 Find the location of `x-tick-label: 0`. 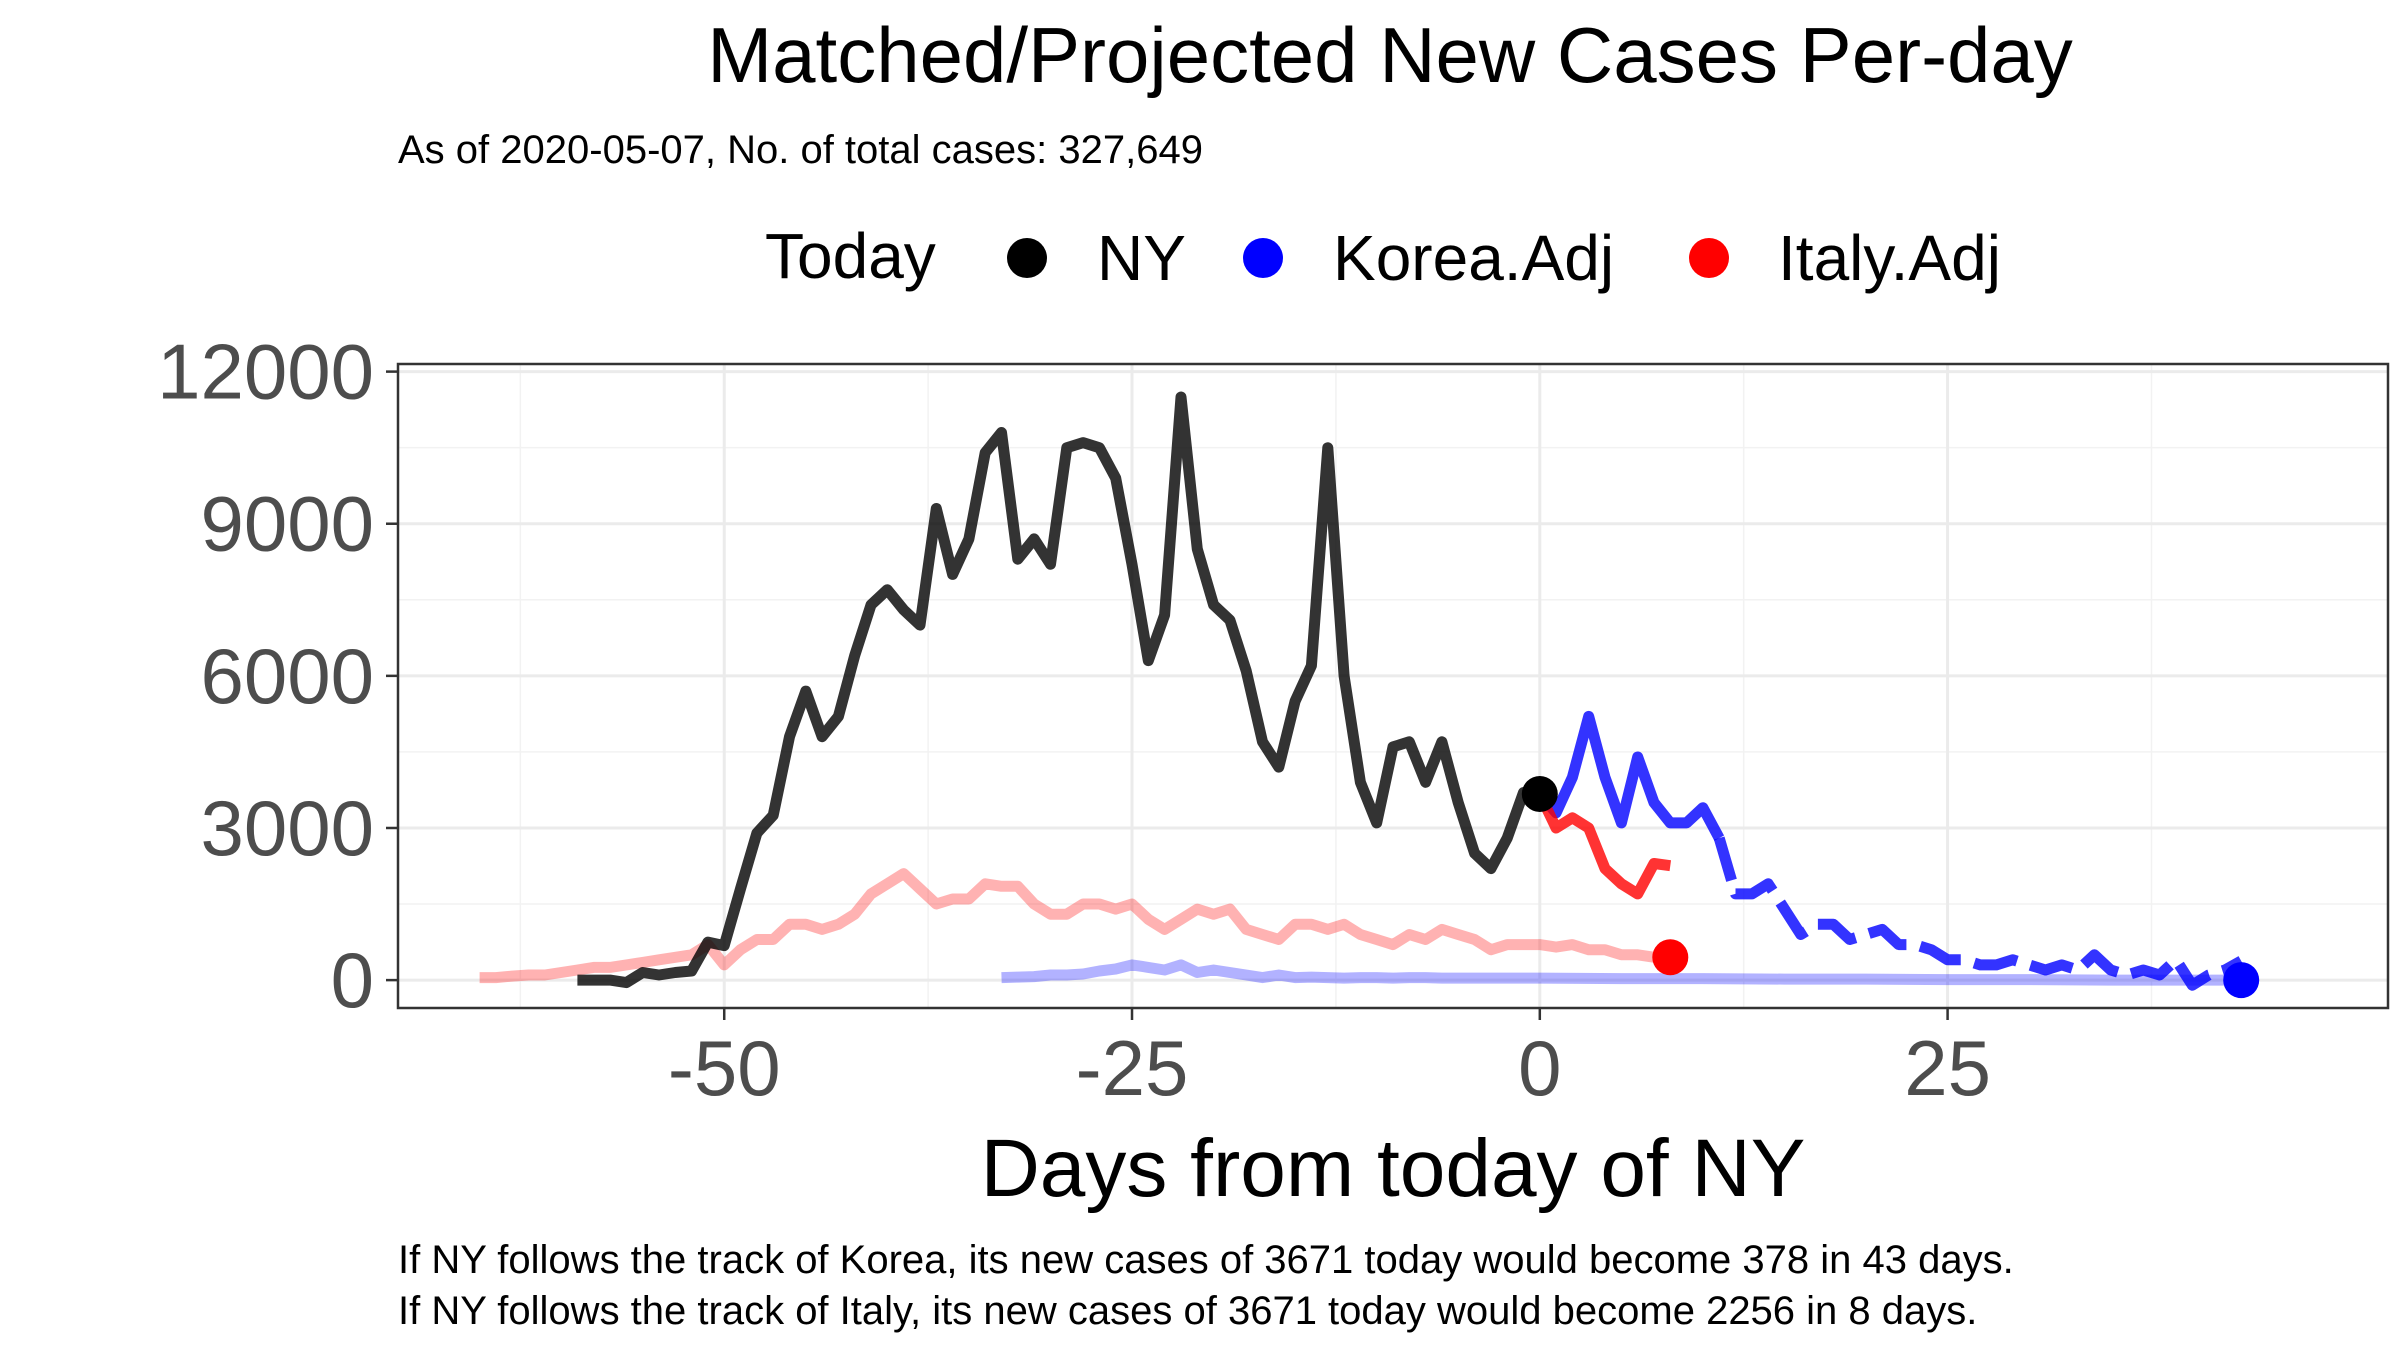

x-tick-label: 0 is located at coordinates (1539, 1068).